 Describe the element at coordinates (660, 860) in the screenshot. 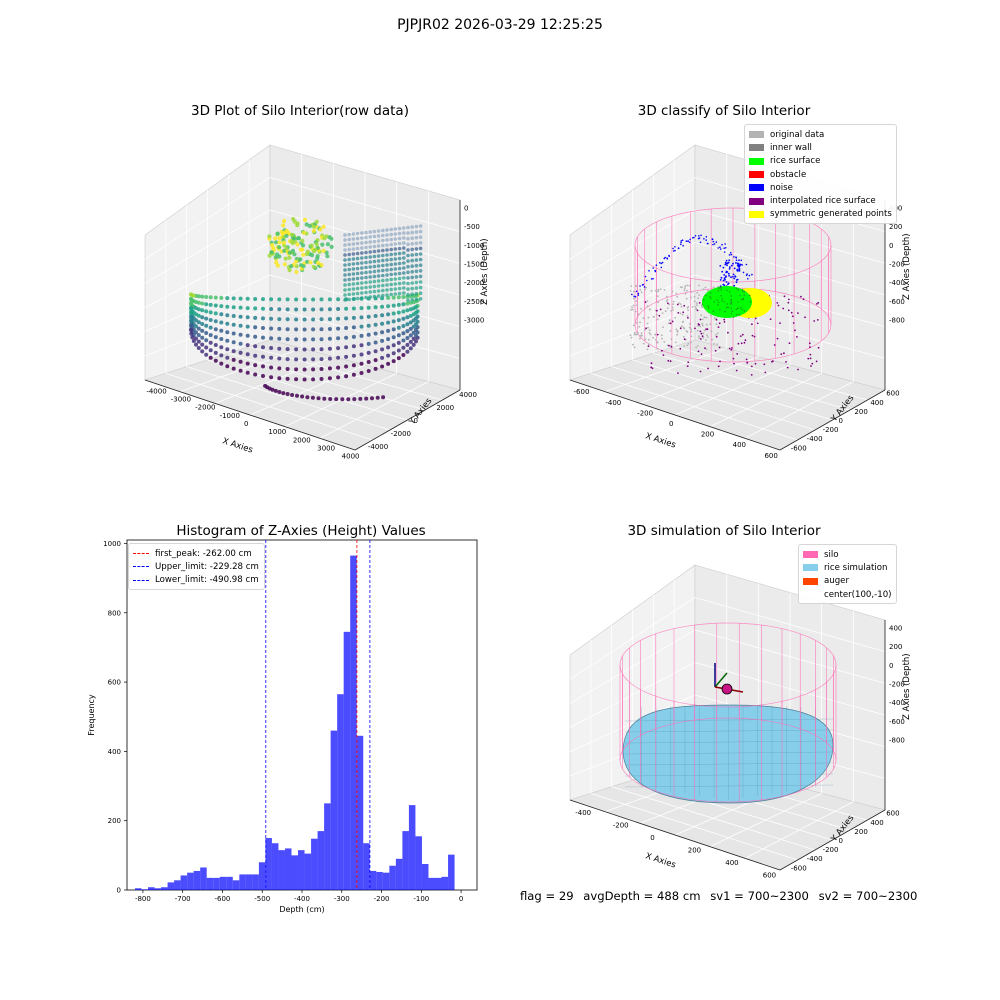

I see `simulation-xlabel: X Axies` at that location.